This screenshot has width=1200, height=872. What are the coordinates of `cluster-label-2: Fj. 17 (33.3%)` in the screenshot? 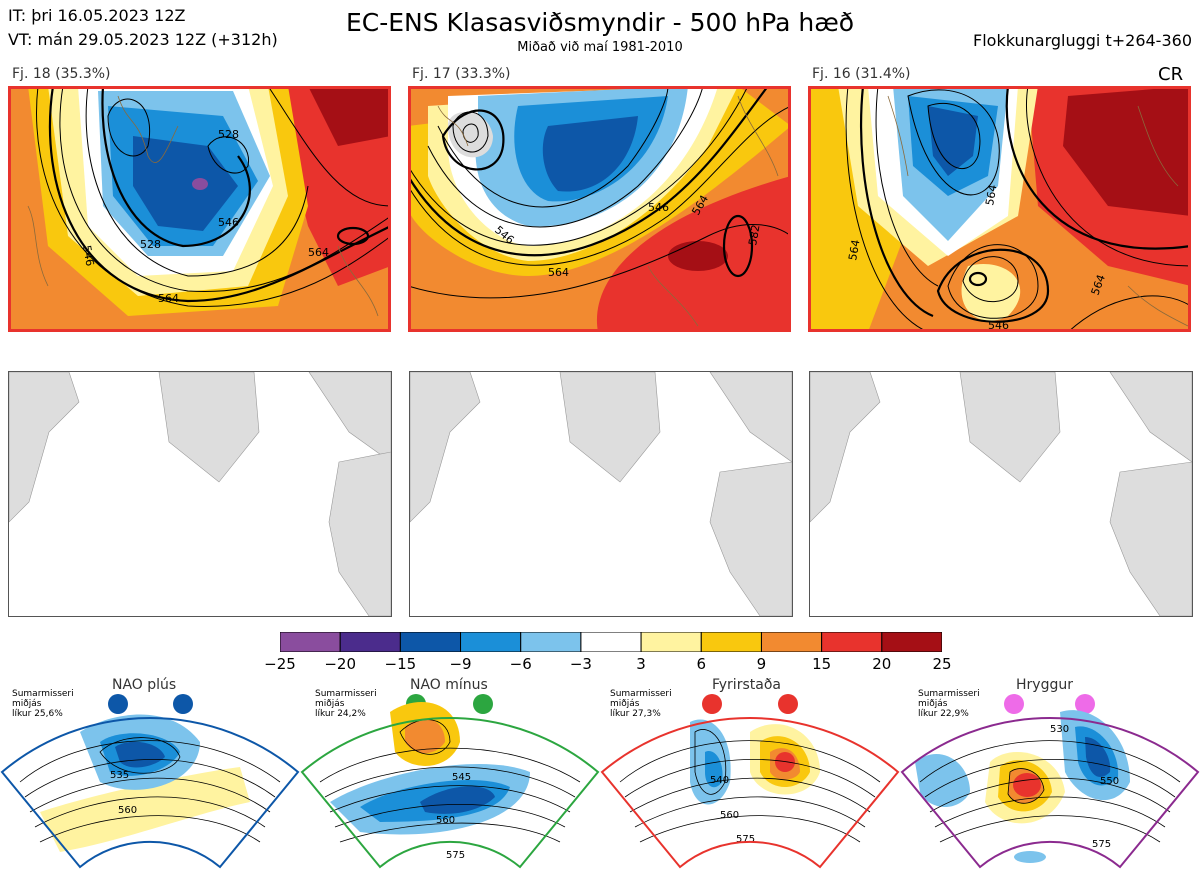 It's located at (461, 74).